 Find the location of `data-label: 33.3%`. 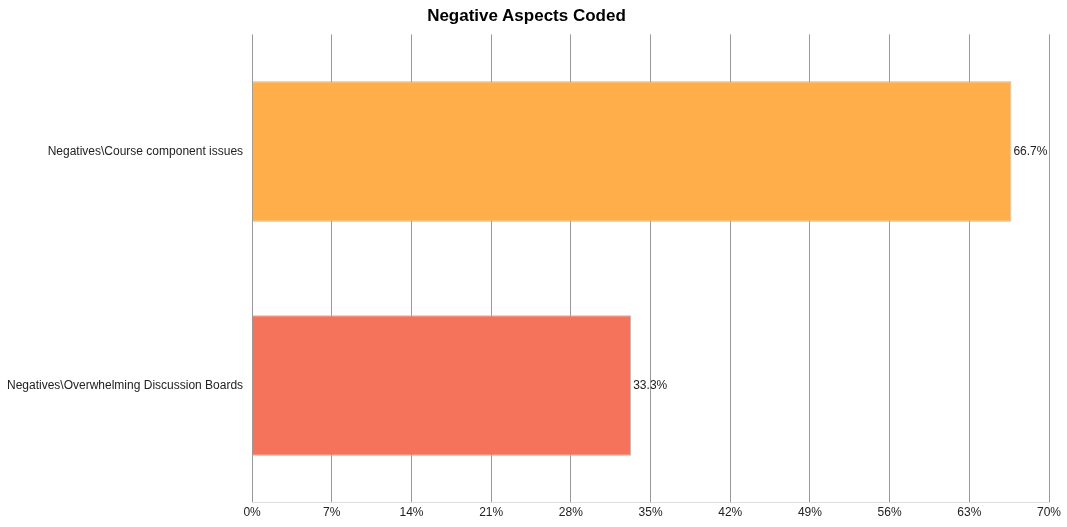

data-label: 33.3% is located at coordinates (650, 384).